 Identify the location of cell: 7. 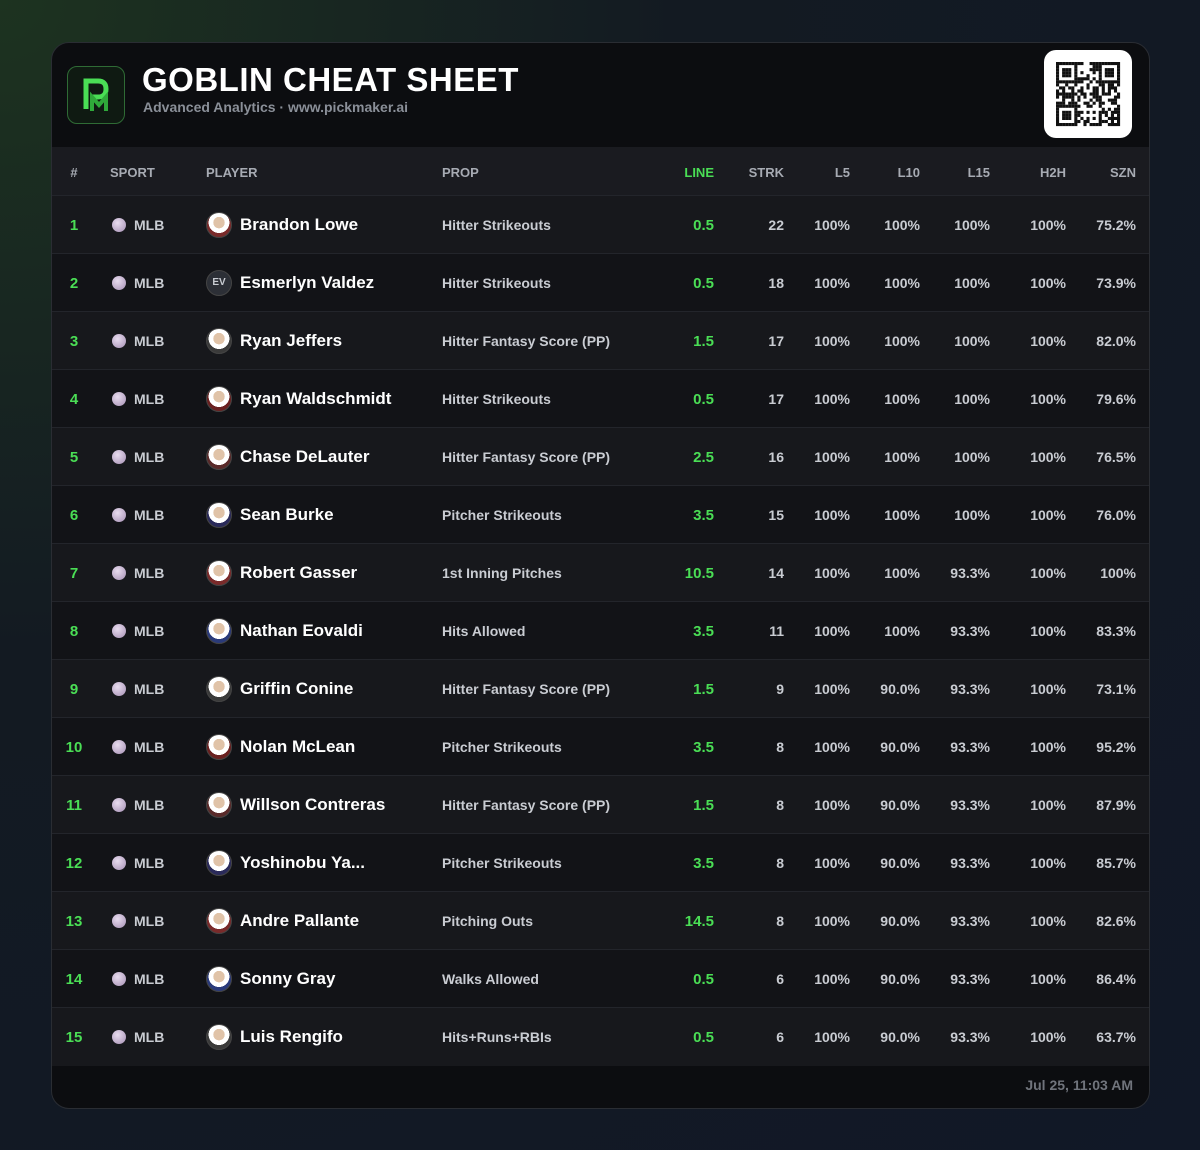
(74, 573).